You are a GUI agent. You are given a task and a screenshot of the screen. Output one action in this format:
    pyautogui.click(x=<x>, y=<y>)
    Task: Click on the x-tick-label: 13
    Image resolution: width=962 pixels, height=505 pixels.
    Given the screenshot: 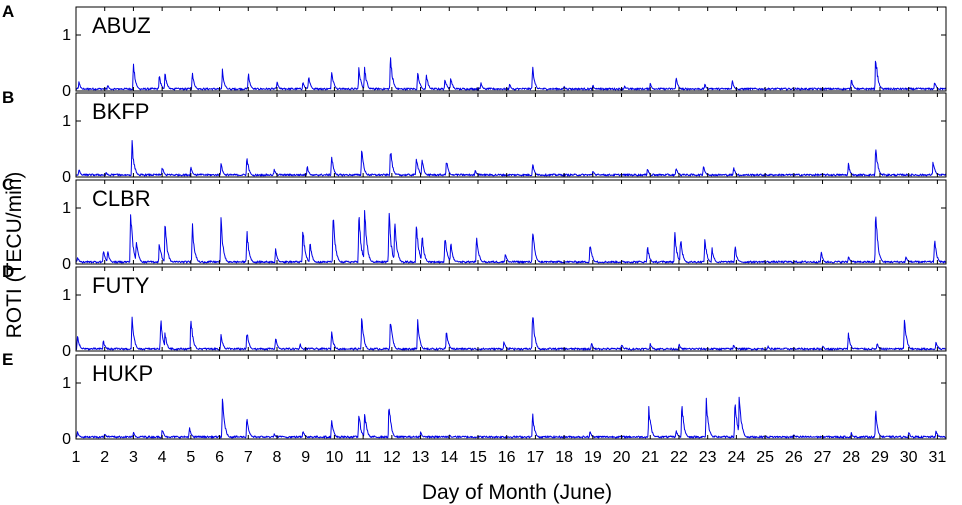 What is the action you would take?
    pyautogui.click(x=421, y=457)
    